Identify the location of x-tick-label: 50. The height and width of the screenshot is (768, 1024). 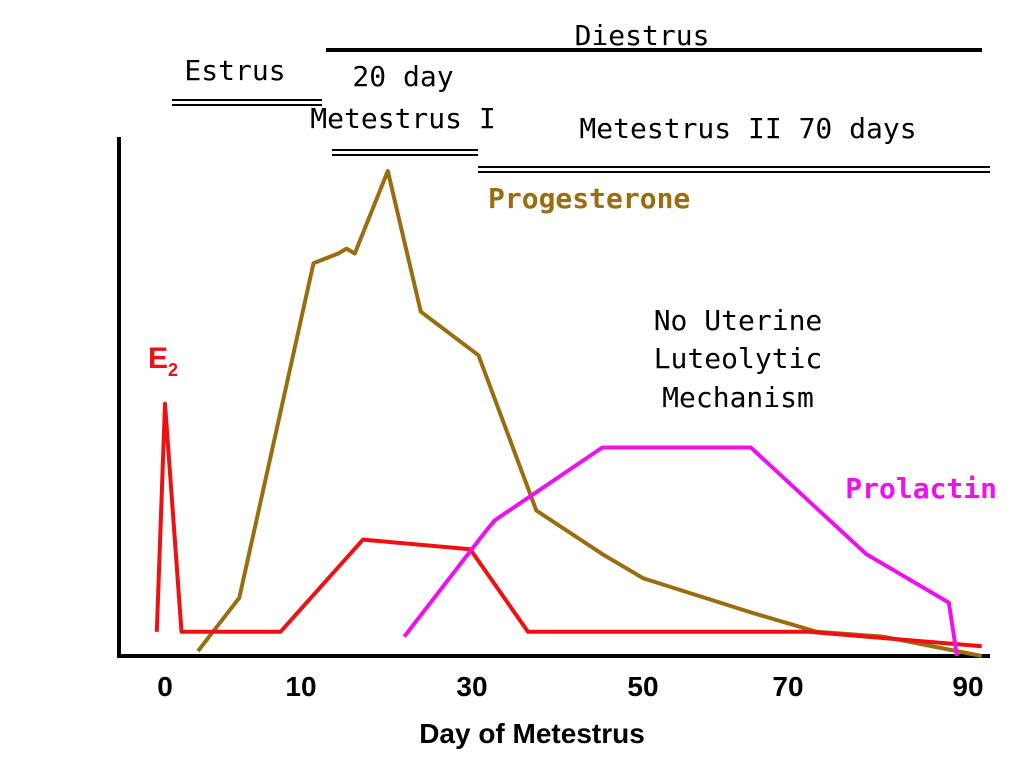
(642, 686).